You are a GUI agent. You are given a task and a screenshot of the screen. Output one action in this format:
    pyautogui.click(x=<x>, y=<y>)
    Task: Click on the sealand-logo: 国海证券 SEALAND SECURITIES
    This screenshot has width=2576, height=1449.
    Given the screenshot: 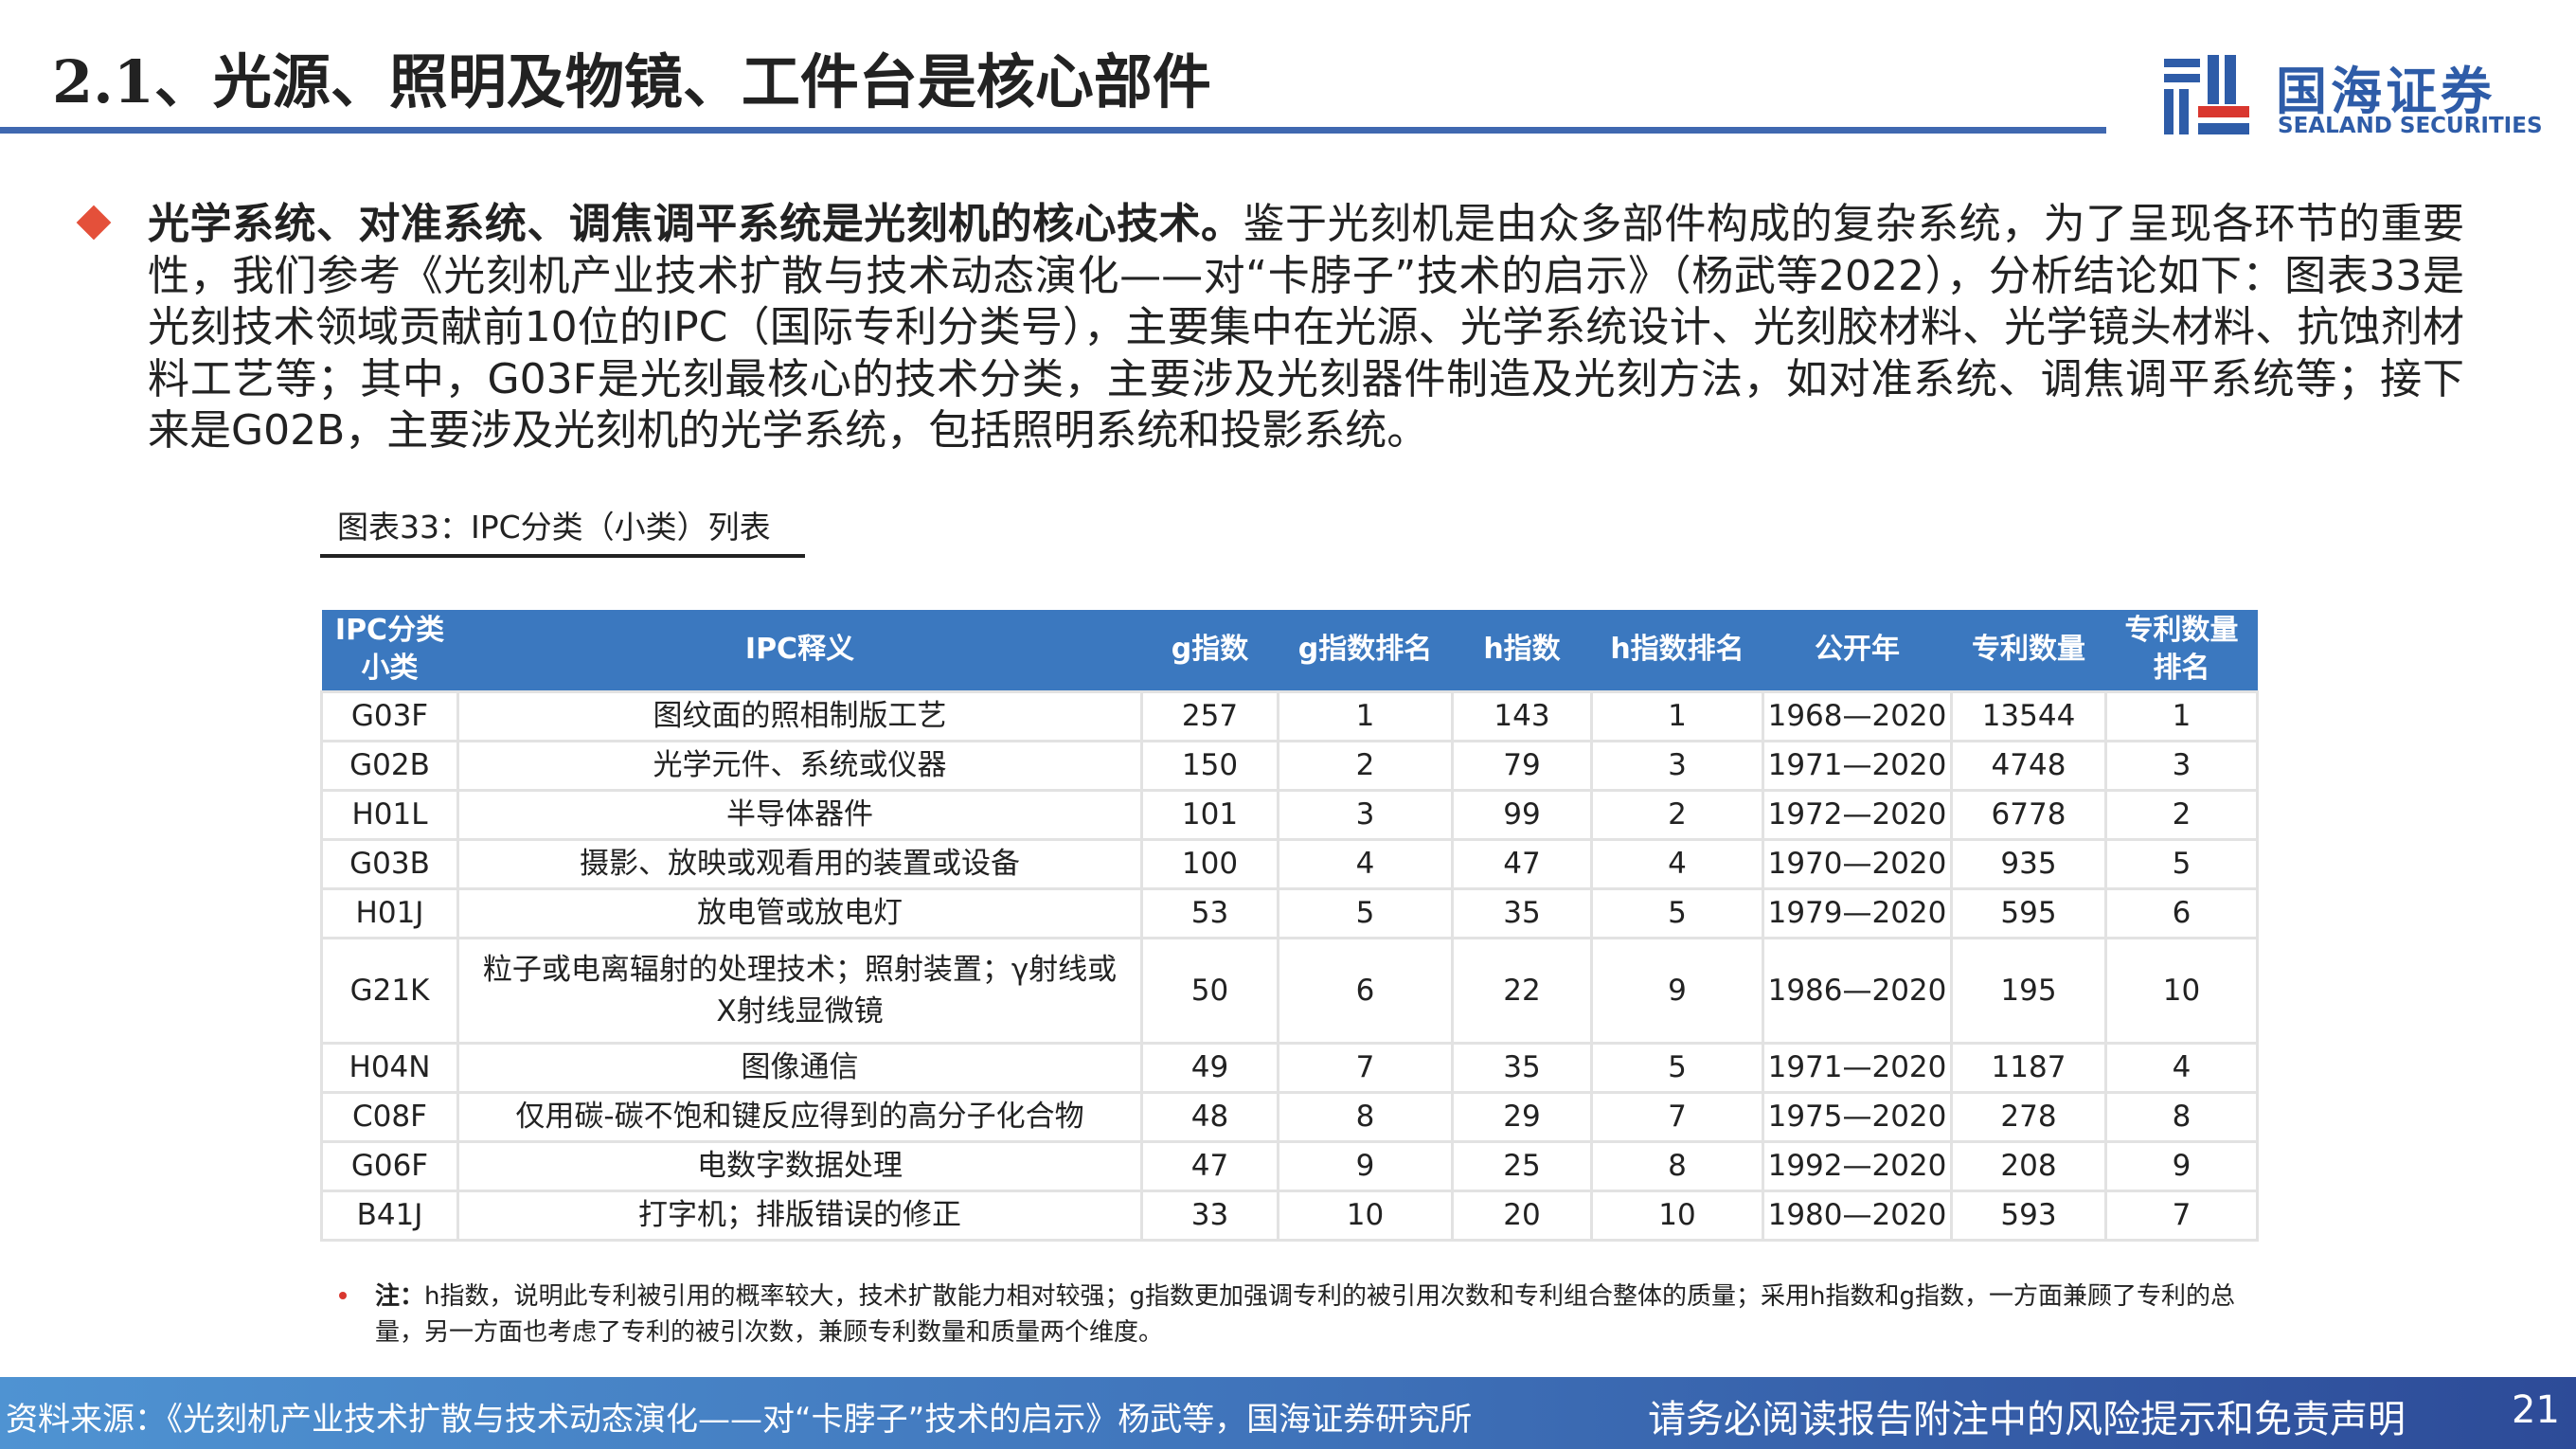 What is the action you would take?
    pyautogui.click(x=2353, y=96)
    